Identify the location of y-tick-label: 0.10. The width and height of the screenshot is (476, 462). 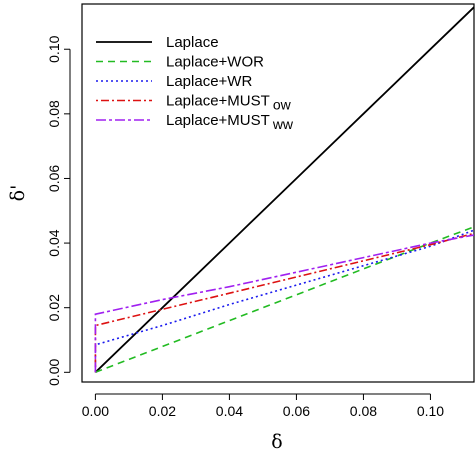
(54, 48).